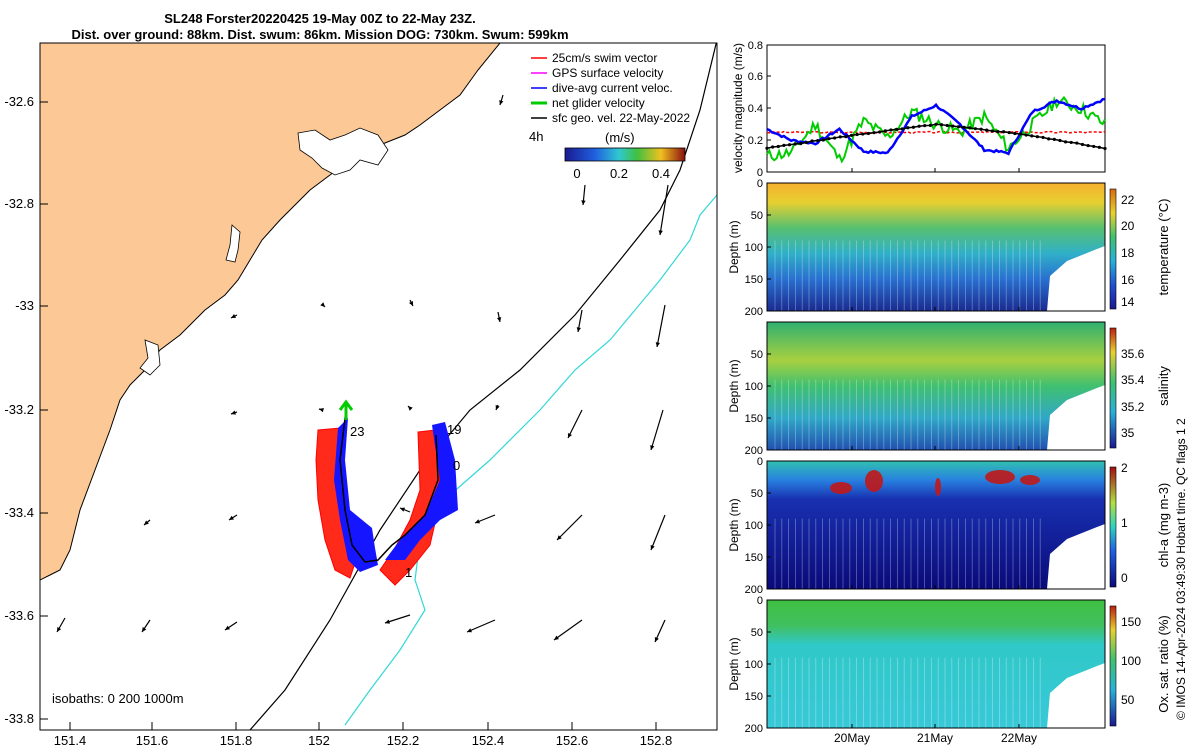  Describe the element at coordinates (454, 429) in the screenshot. I see `day-label-19: 19` at that location.